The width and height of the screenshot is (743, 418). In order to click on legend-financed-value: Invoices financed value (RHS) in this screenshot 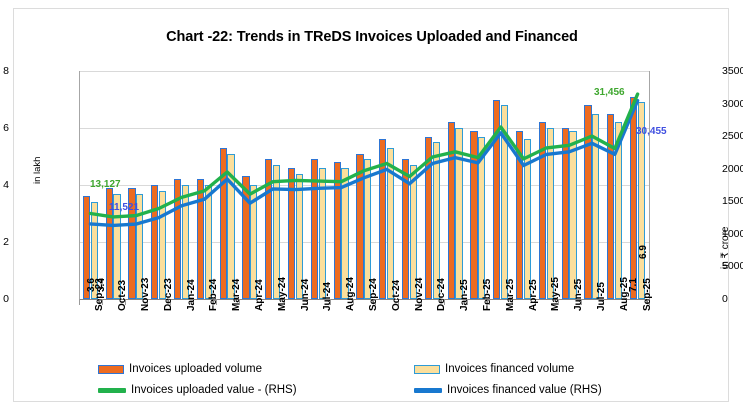, I will do `click(508, 390)`.